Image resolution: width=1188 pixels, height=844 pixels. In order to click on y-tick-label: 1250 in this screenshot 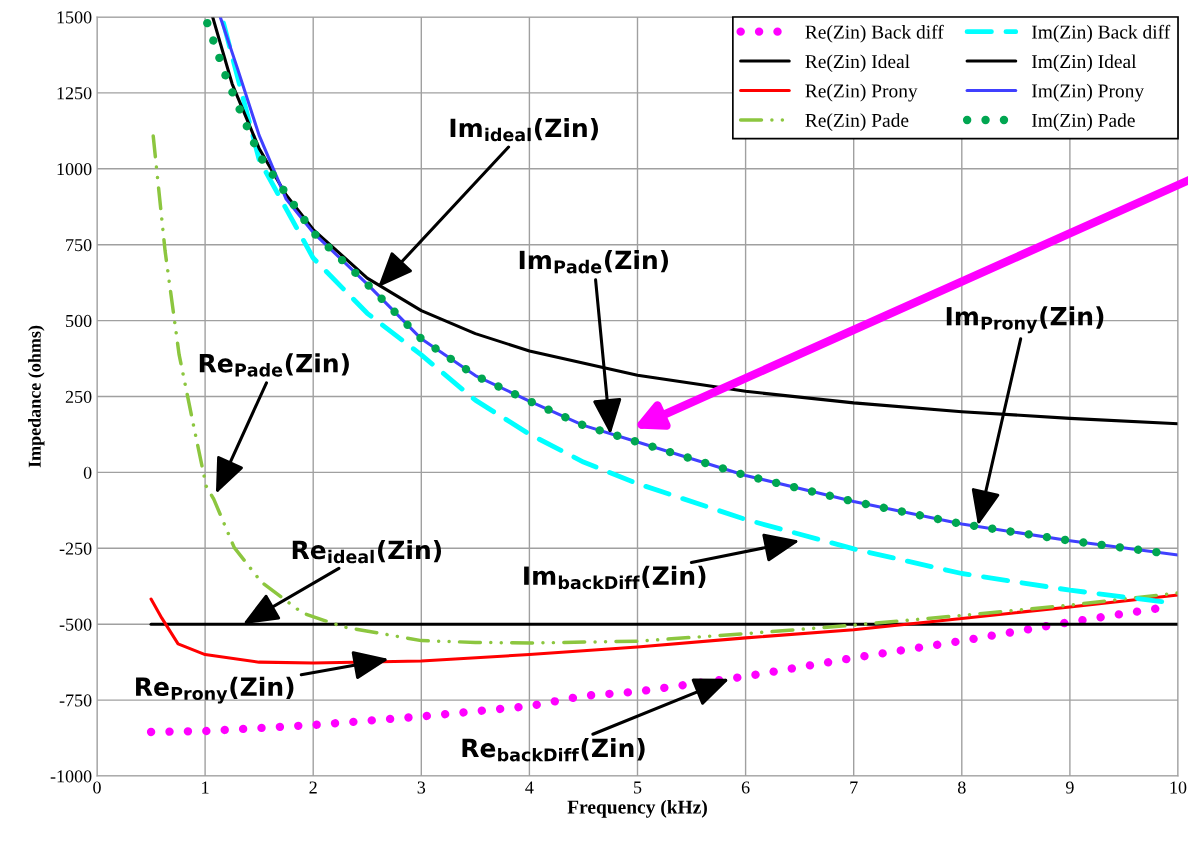, I will do `click(74, 93)`.